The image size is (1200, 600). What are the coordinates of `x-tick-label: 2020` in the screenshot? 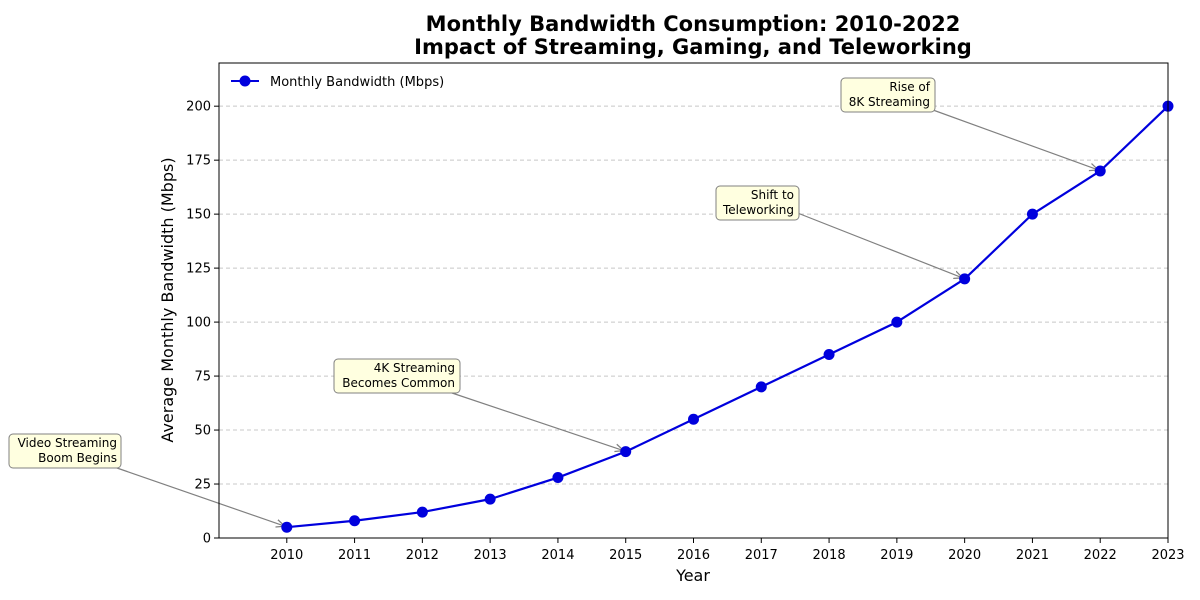 It's located at (964, 555).